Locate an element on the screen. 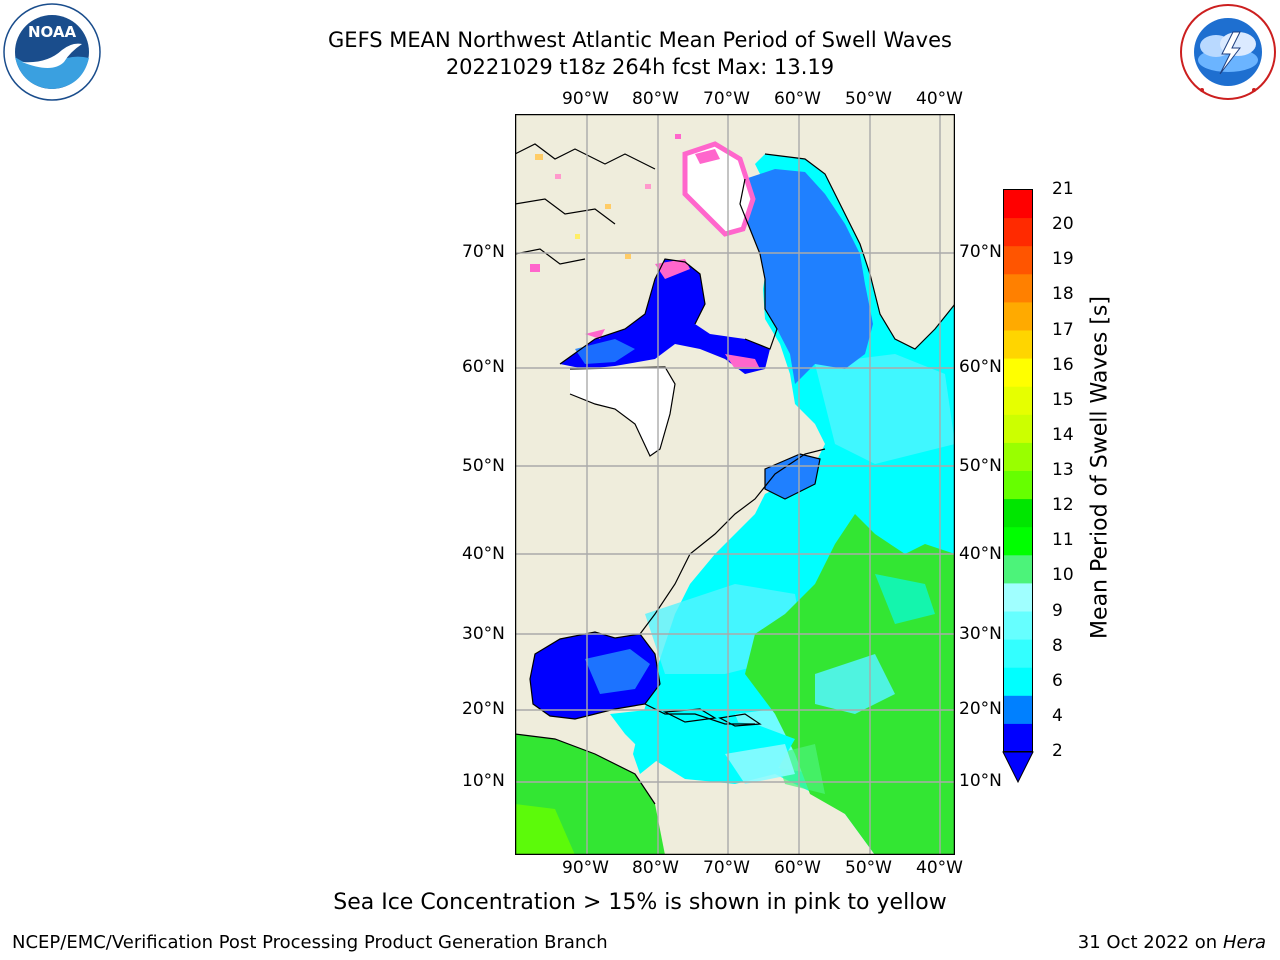  colorbar-tick-label: 18 is located at coordinates (1063, 294).